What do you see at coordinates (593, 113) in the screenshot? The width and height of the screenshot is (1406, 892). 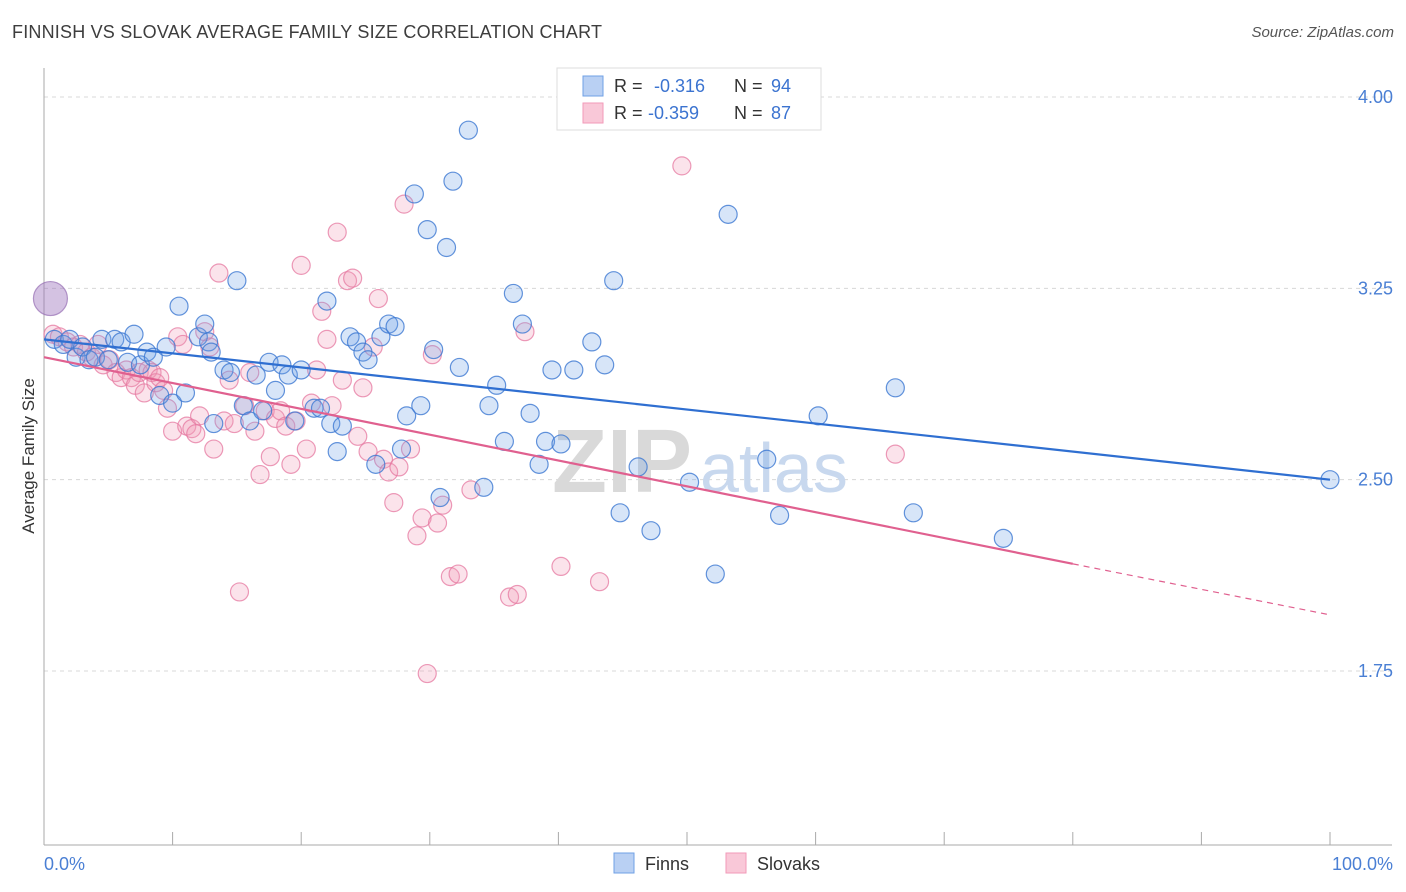 I see `legend-swatch-slovaks` at bounding box center [593, 113].